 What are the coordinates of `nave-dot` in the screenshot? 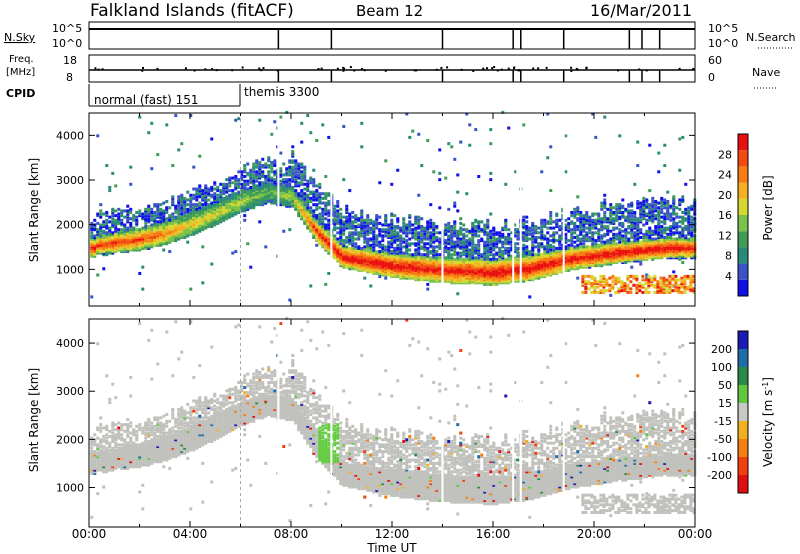 It's located at (212, 69).